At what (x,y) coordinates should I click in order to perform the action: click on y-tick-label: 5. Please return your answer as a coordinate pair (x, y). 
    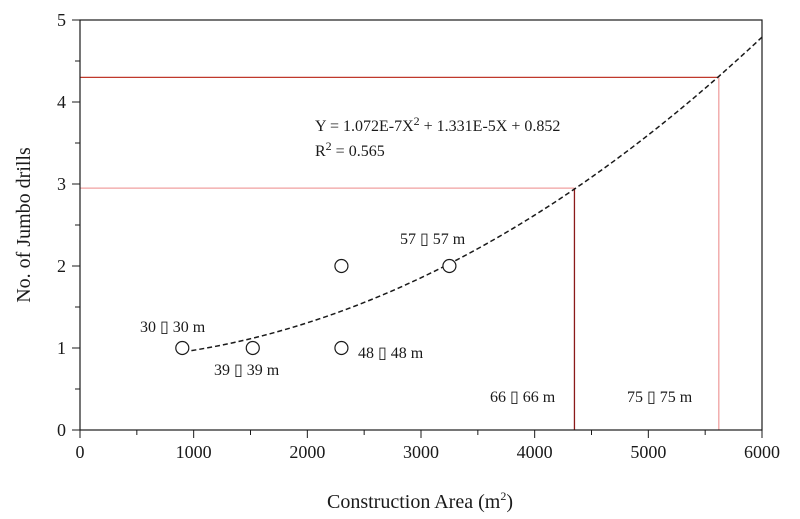
    Looking at the image, I should click on (61, 20).